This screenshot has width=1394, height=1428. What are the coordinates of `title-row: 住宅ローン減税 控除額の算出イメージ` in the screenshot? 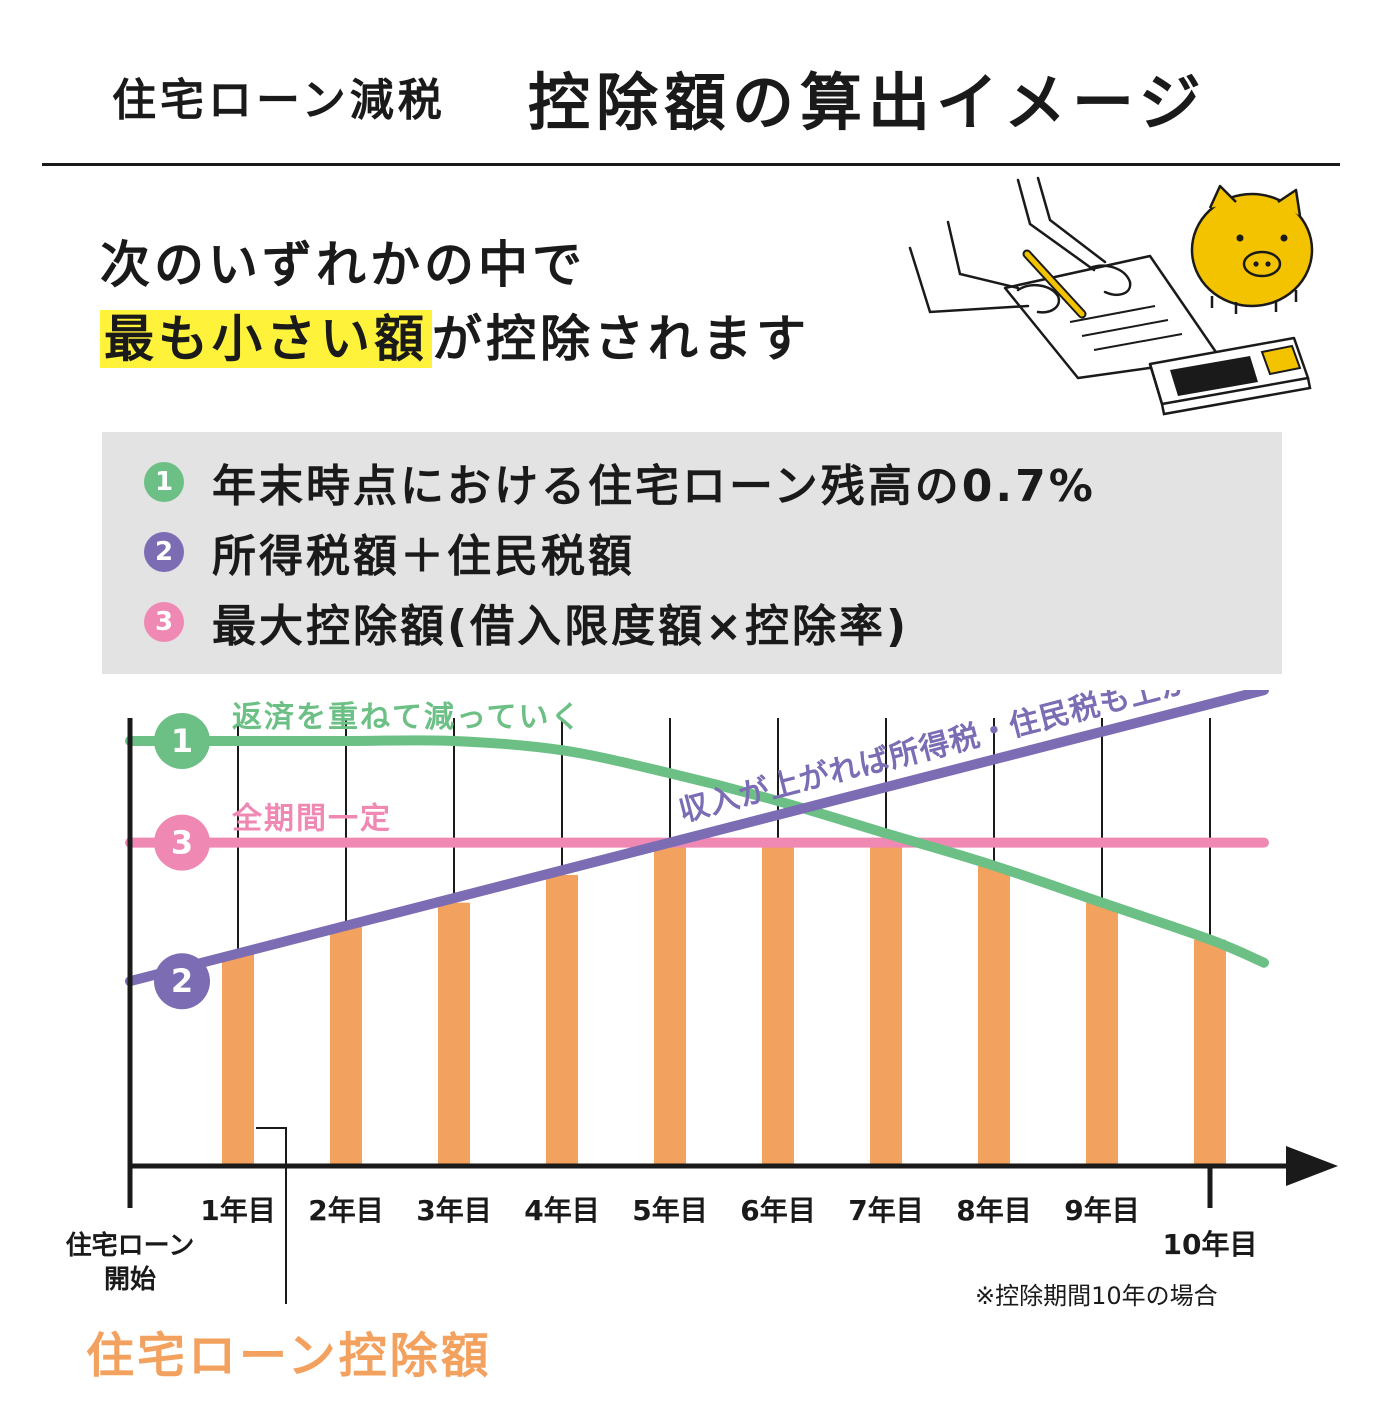 It's located at (697, 95).